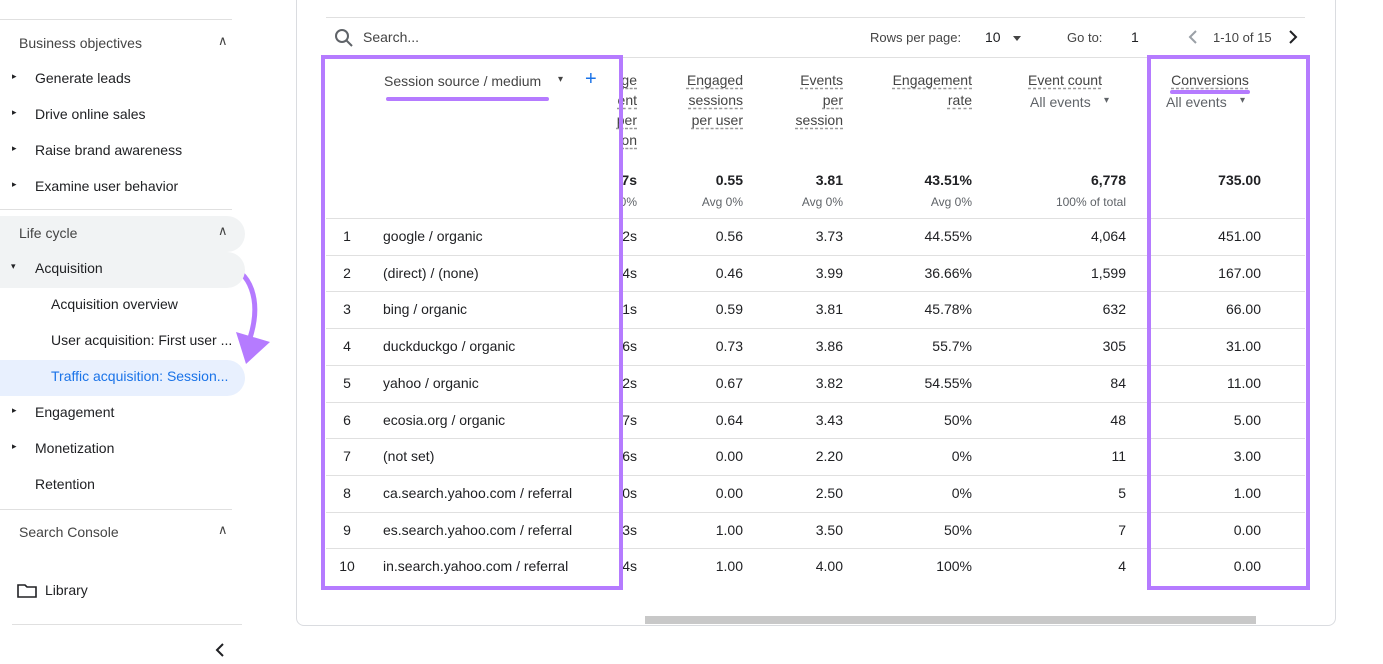  I want to click on nav-item: Acquisition, so click(69, 268).